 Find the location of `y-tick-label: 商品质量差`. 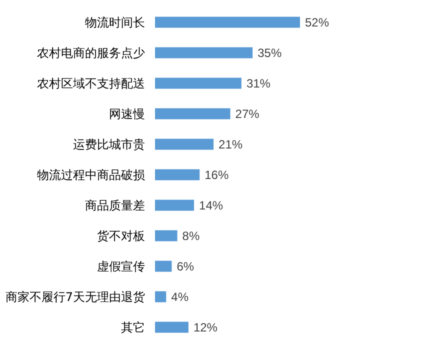

y-tick-label: 商品质量差 is located at coordinates (115, 205).